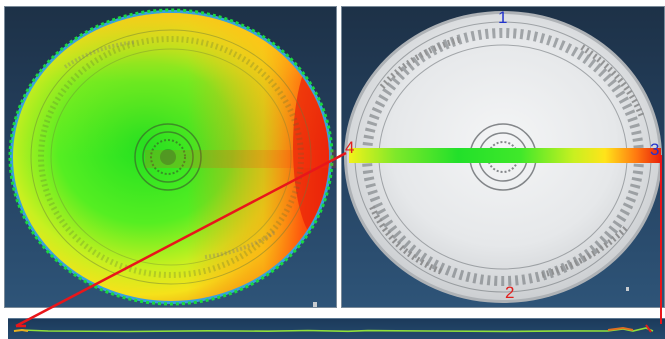 The image size is (665, 339). I want to click on profile-curve, so click(333, 328).